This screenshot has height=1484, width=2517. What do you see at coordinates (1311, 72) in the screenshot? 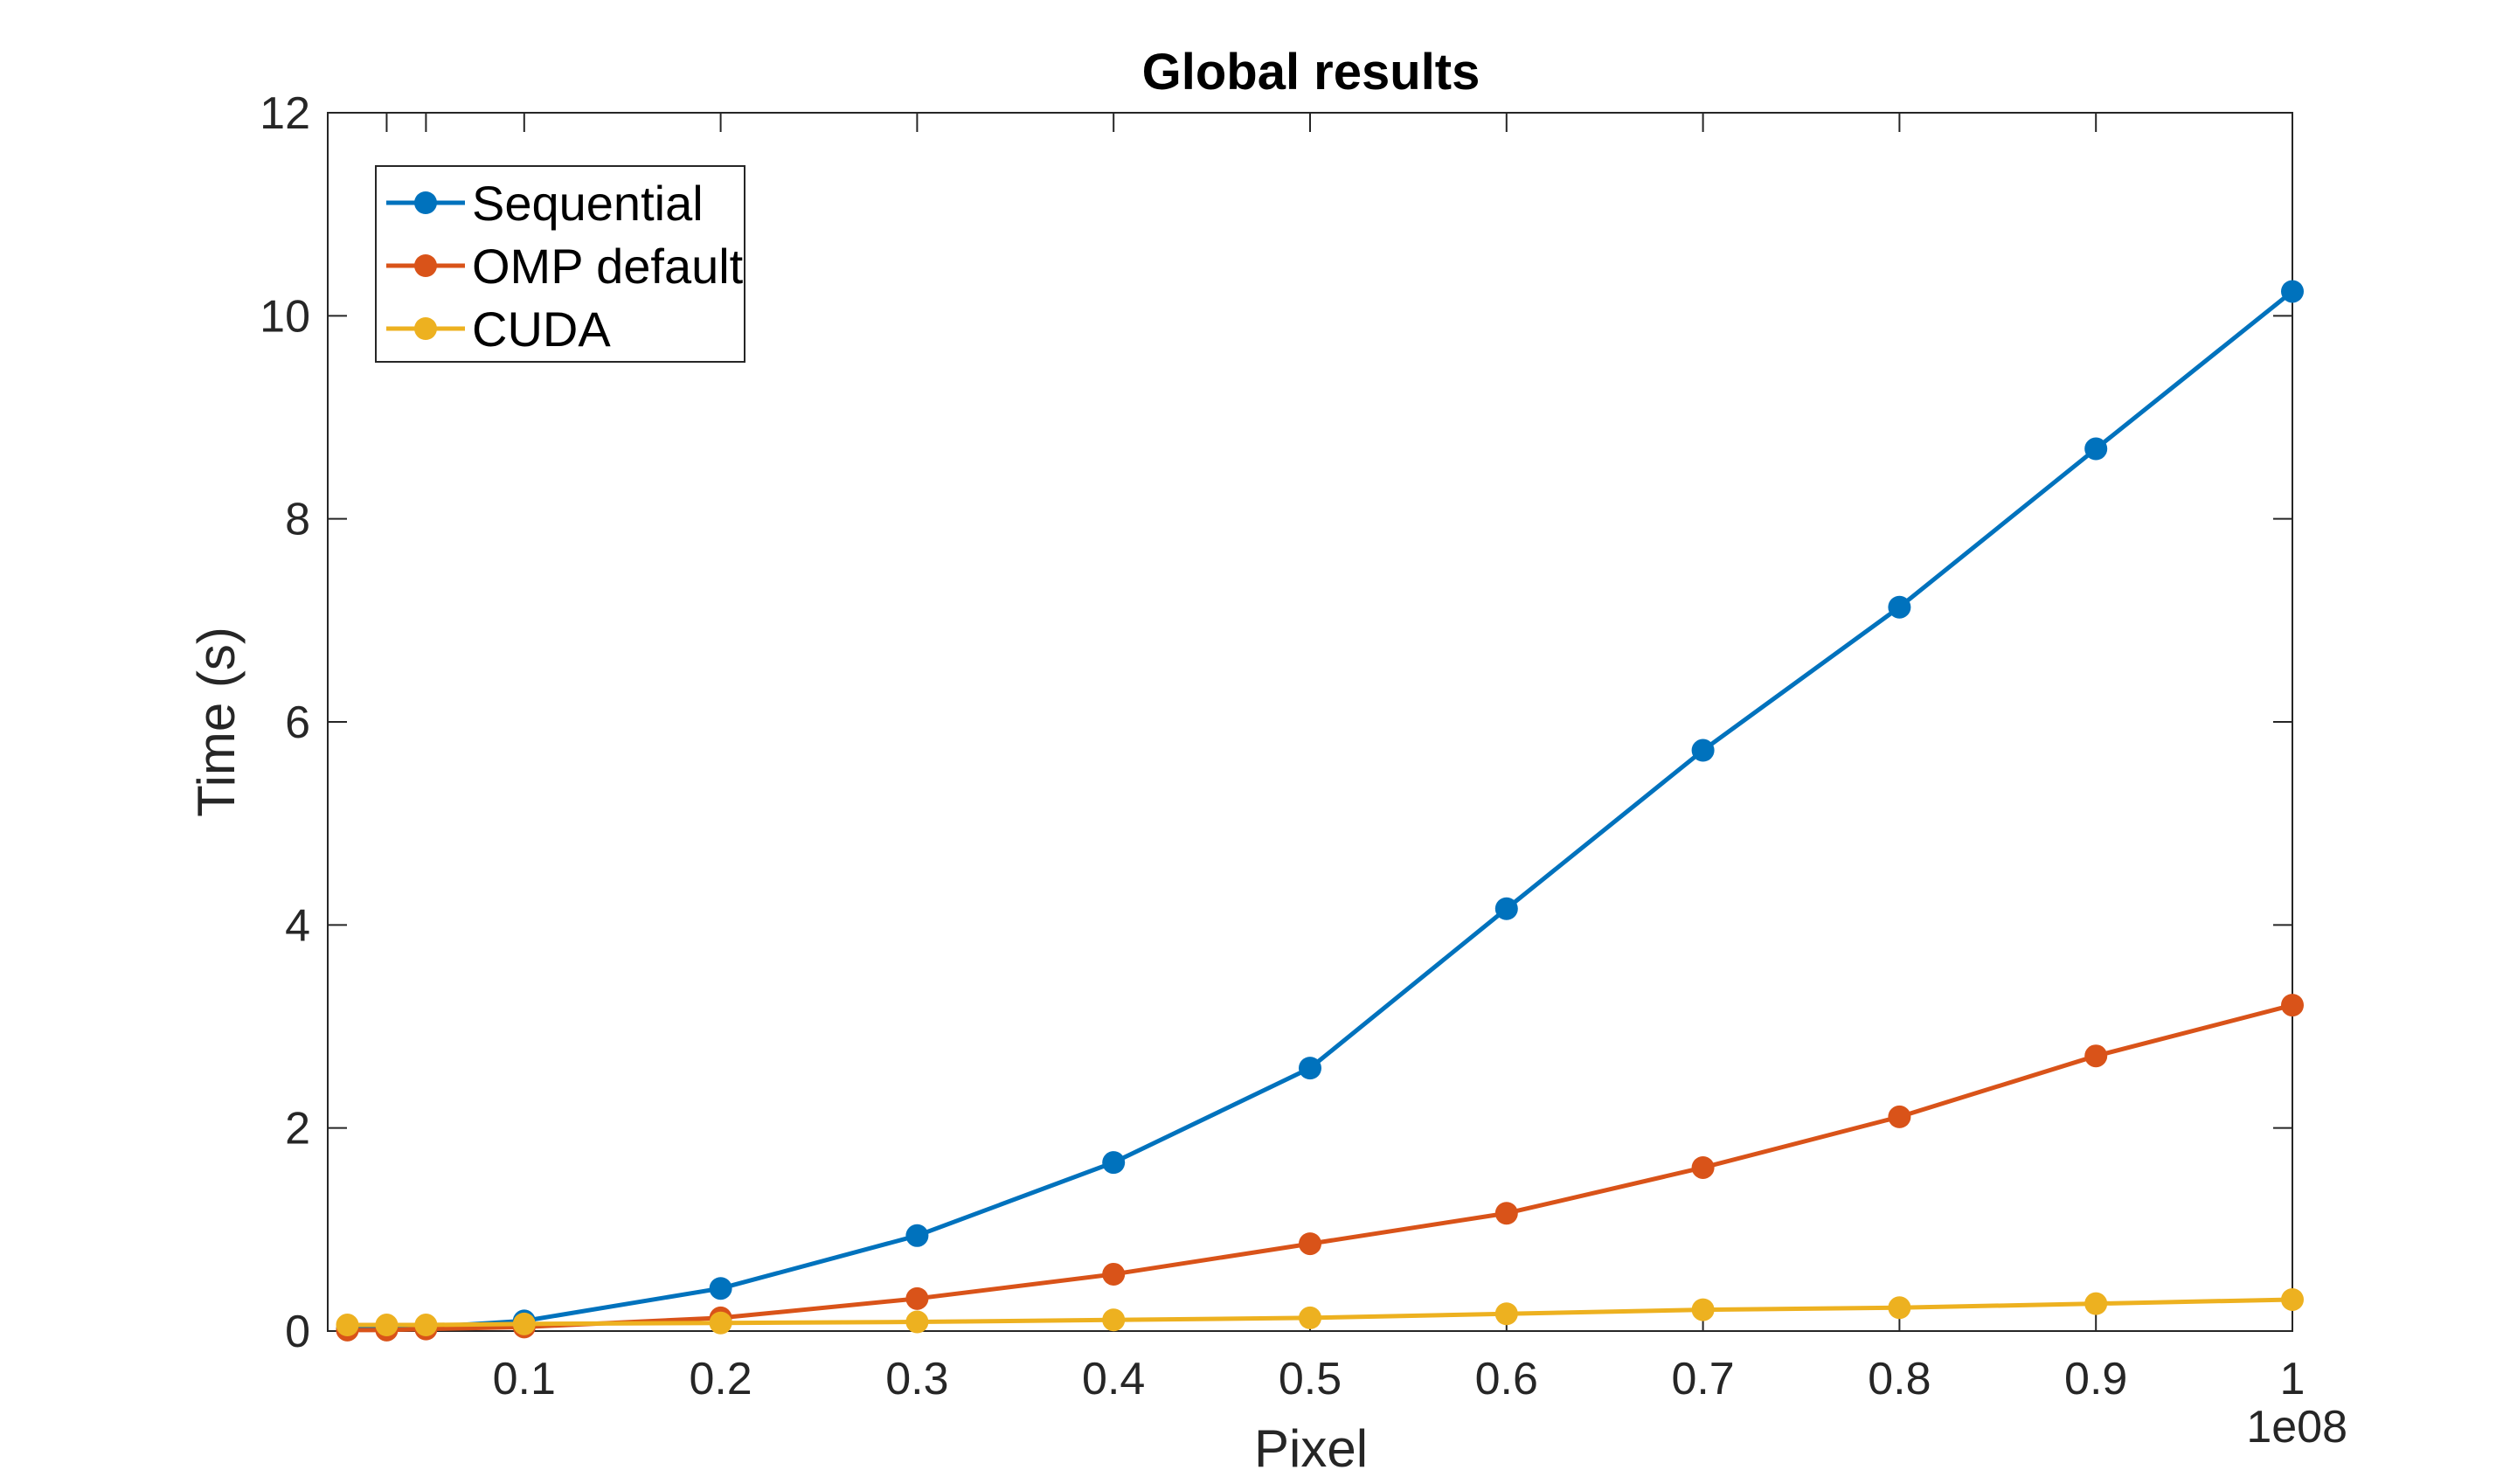
I see `chart-title: Global results` at bounding box center [1311, 72].